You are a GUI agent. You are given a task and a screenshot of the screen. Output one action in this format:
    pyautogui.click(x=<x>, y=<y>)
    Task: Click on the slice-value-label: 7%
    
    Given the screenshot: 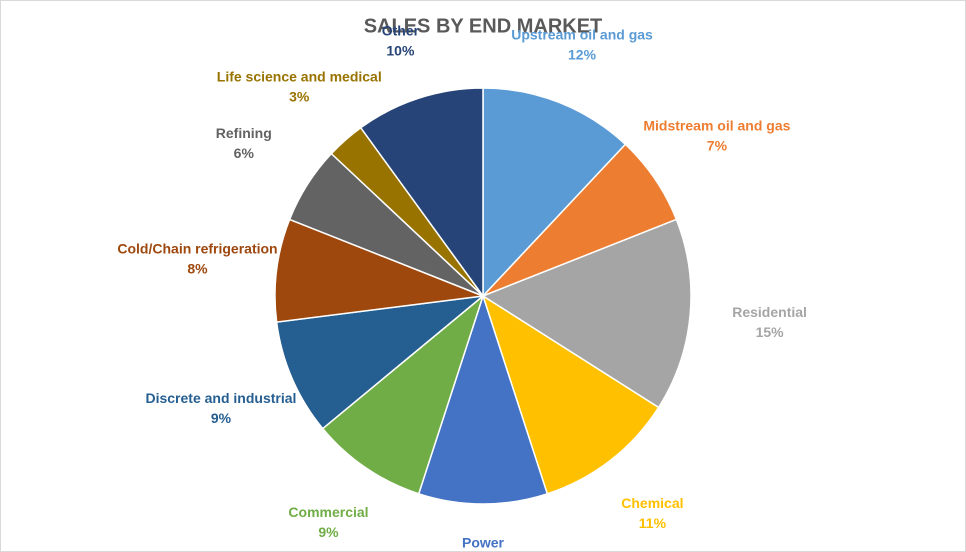 What is the action you would take?
    pyautogui.click(x=717, y=146)
    